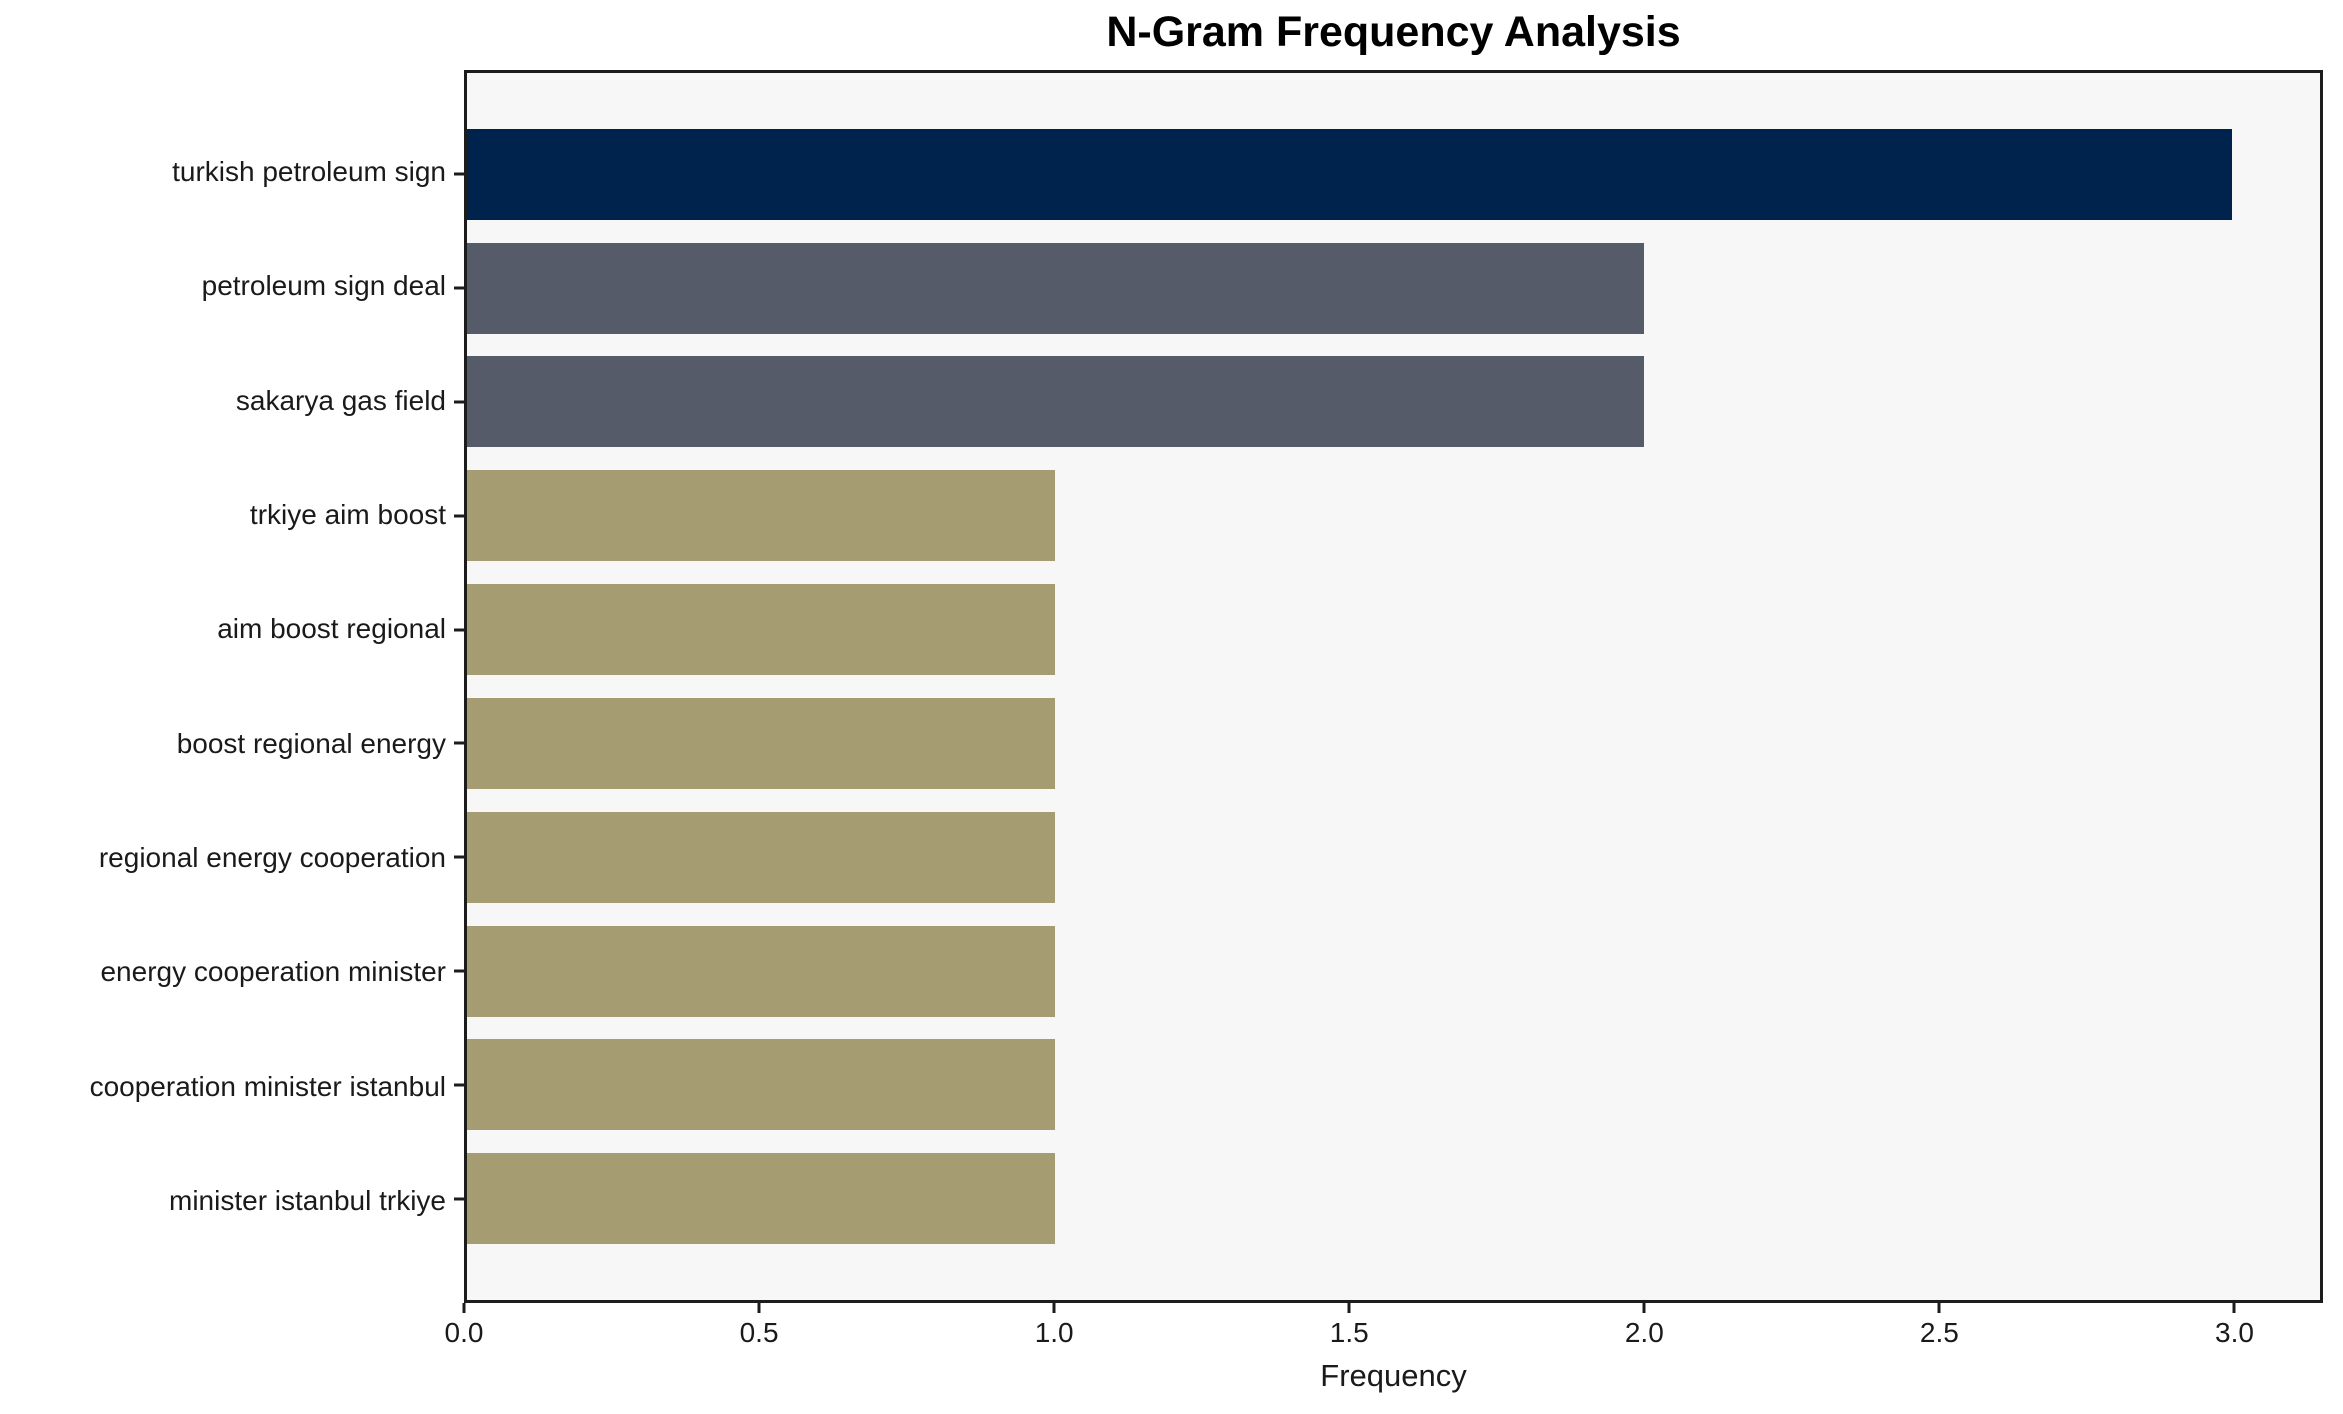 The height and width of the screenshot is (1414, 2343). What do you see at coordinates (1054, 1332) in the screenshot?
I see `x-tick-label: 1.0` at bounding box center [1054, 1332].